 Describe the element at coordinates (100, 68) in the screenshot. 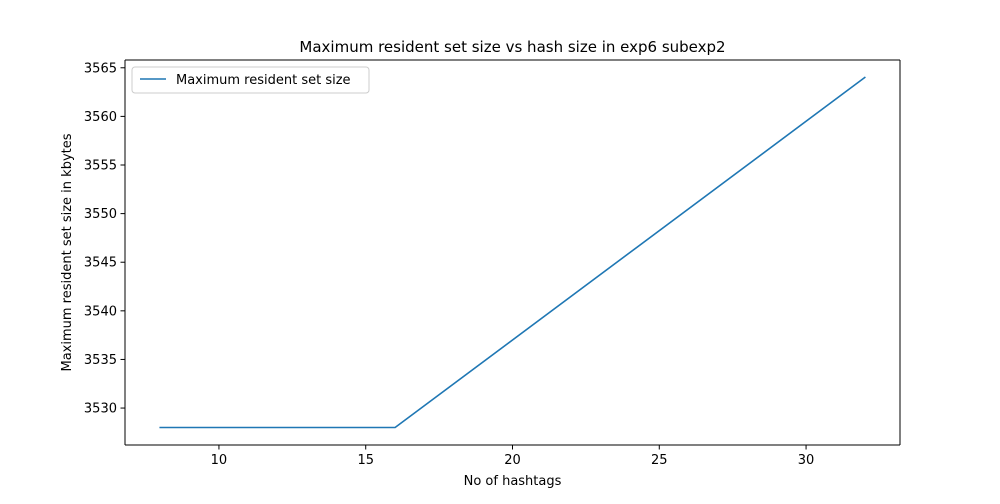

I see `y-tick-label: 3565` at that location.